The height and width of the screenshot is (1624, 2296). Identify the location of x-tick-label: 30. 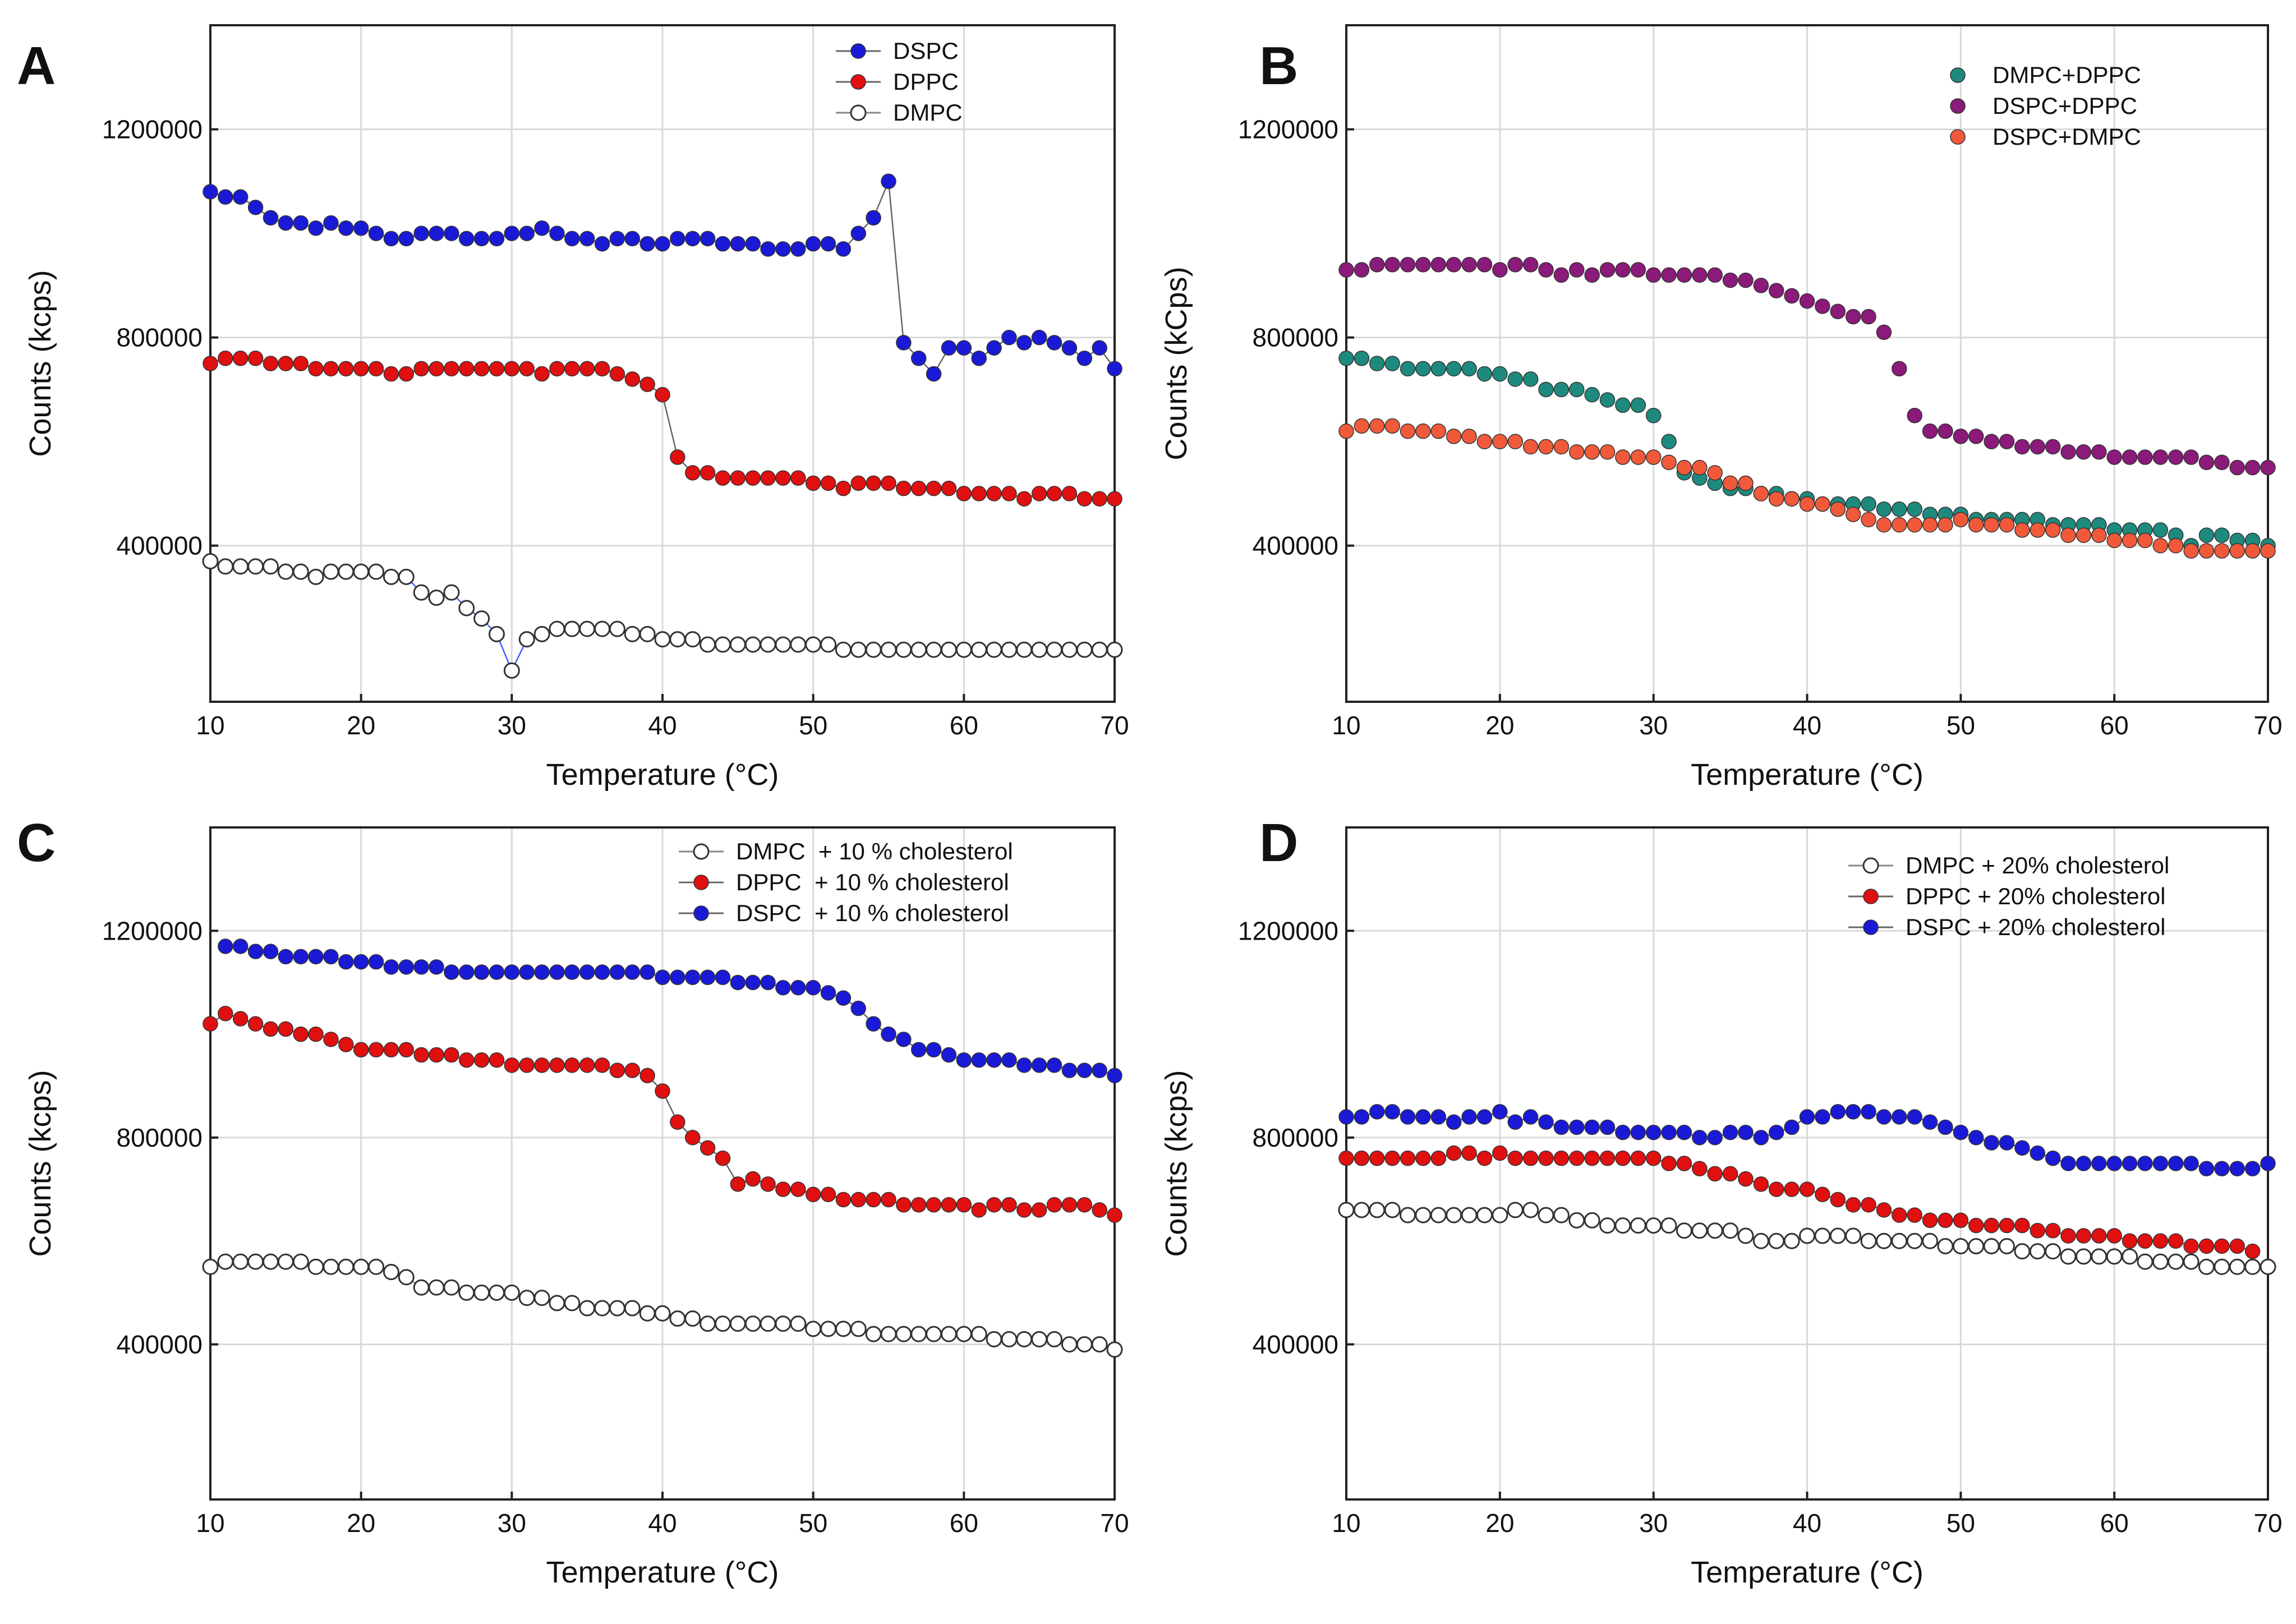
(1653, 726).